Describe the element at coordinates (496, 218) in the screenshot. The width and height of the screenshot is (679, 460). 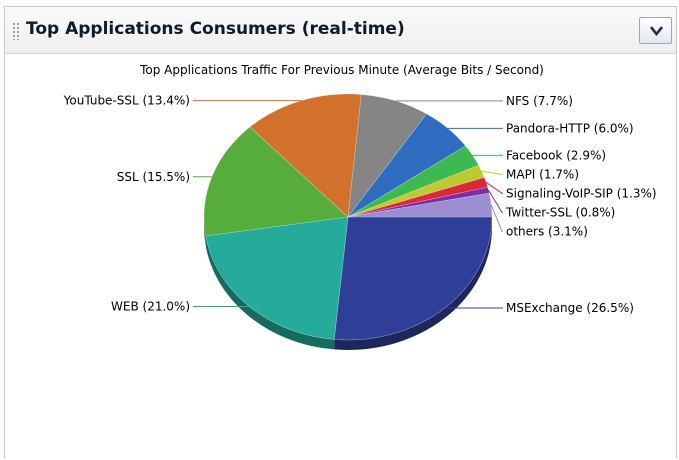
I see `leader-line-others` at that location.